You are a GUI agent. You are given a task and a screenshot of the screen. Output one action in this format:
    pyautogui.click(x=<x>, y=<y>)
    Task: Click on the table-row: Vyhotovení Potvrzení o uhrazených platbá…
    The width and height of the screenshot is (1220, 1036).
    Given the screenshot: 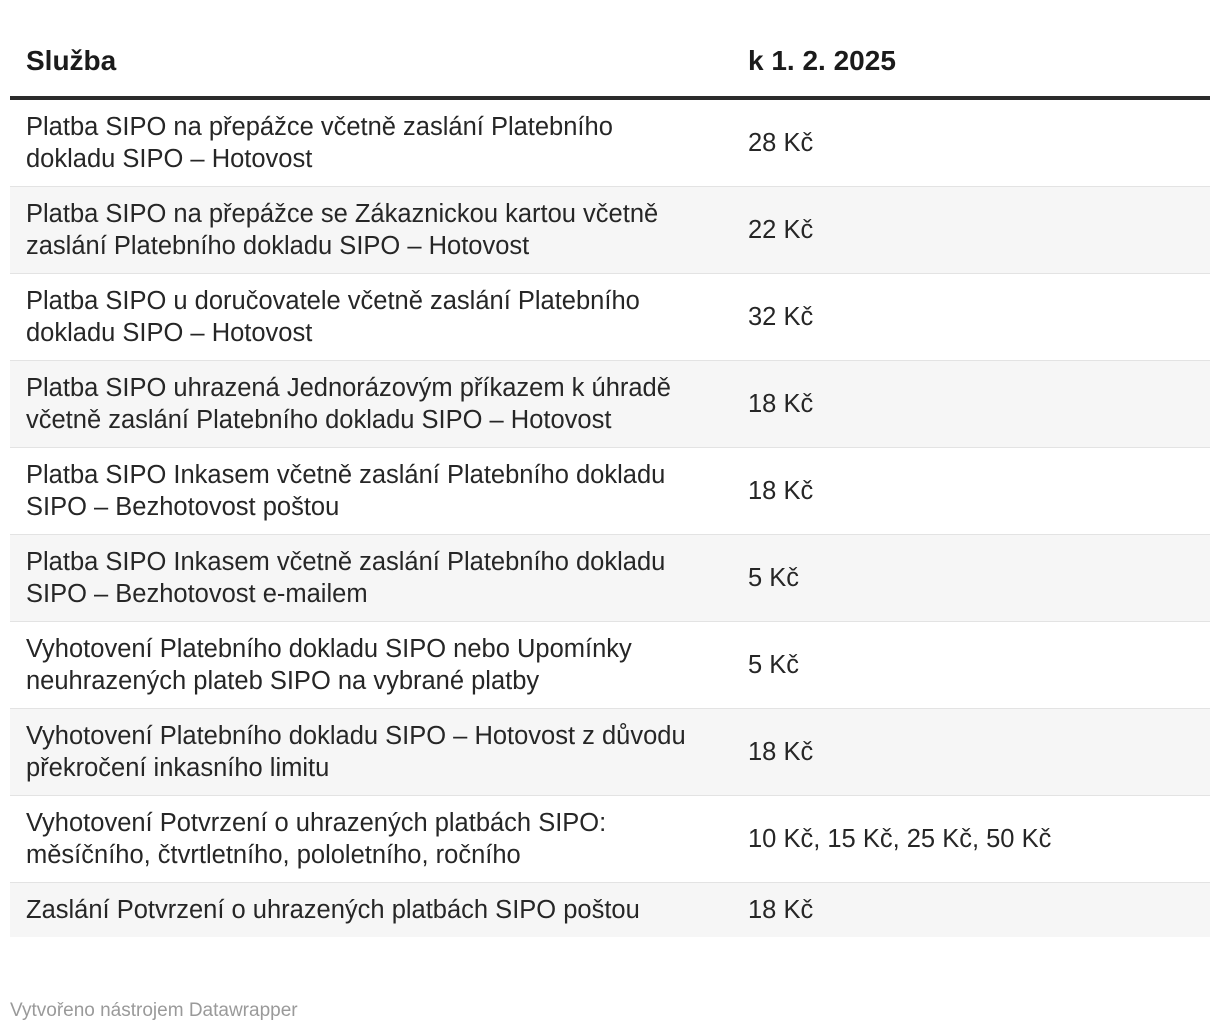 What is the action you would take?
    pyautogui.click(x=610, y=839)
    